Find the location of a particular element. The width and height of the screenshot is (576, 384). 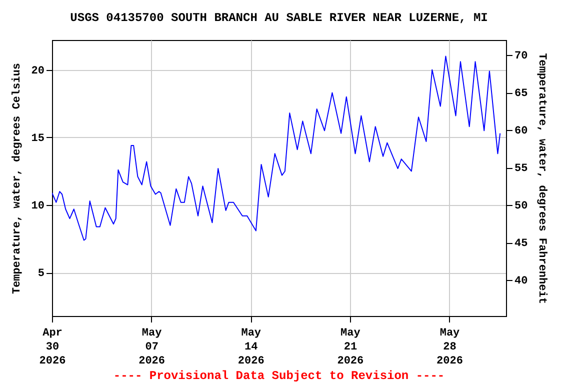

y-axis-title: Temperature, water, degrees Celsius is located at coordinates (17, 178).